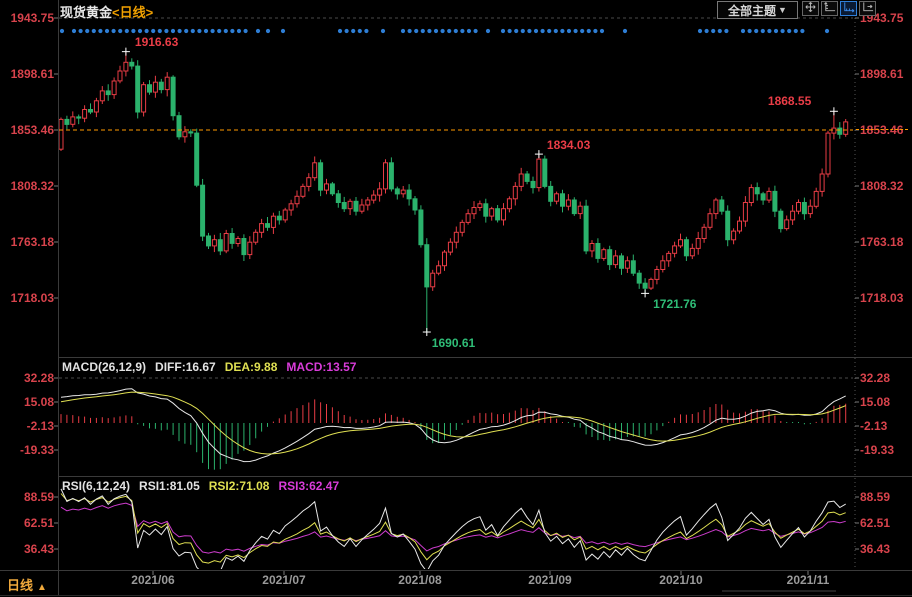 This screenshot has width=912, height=597. Describe the element at coordinates (32, 130) in the screenshot. I see `price-axis-label-left: 1853.46` at that location.